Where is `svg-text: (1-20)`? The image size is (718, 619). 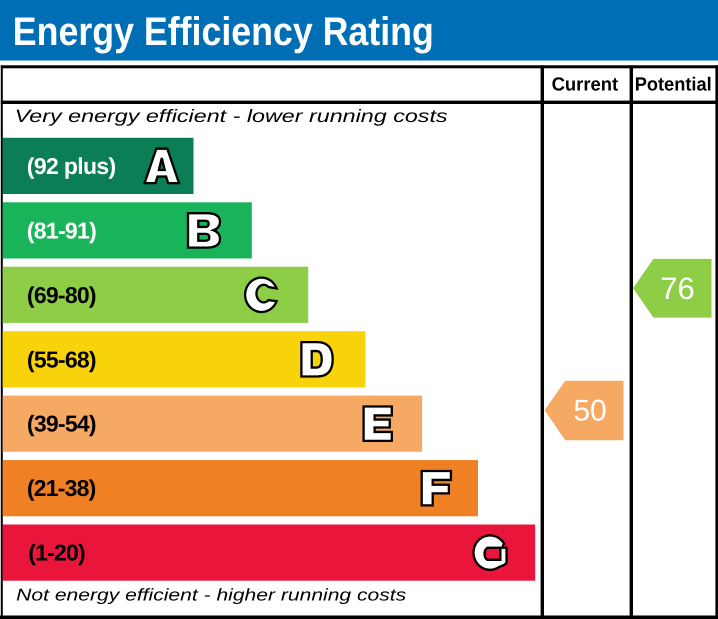
svg-text: (1-20) is located at coordinates (56, 553).